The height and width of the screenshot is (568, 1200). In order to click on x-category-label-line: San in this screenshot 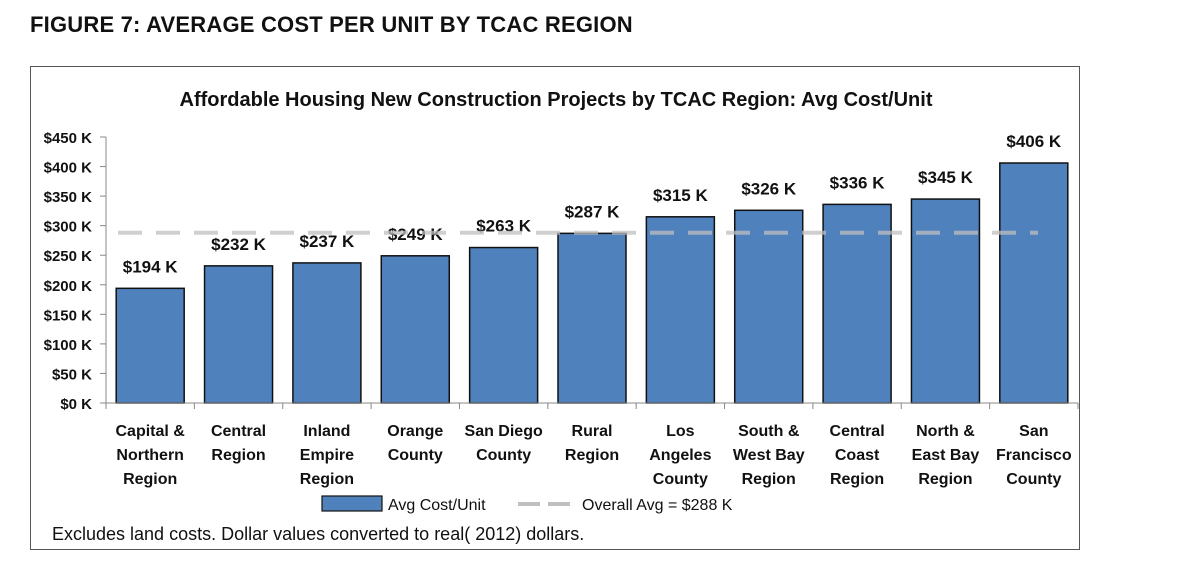, I will do `click(1033, 431)`.